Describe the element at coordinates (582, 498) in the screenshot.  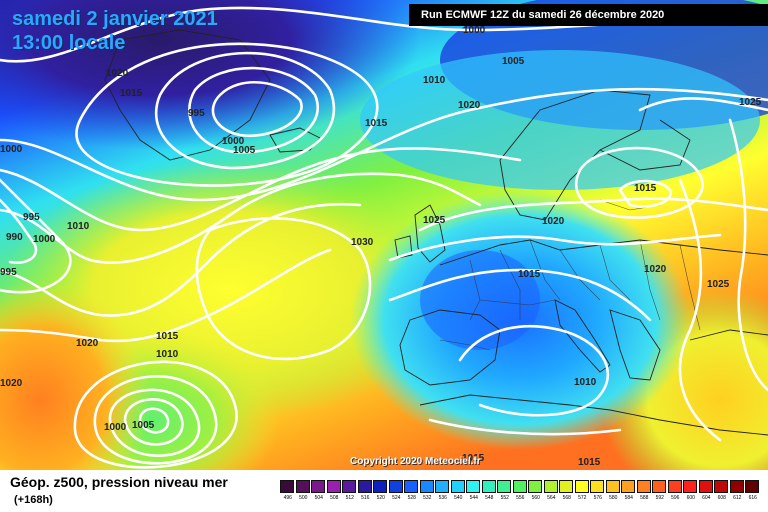
I see `scale-label: 572` at that location.